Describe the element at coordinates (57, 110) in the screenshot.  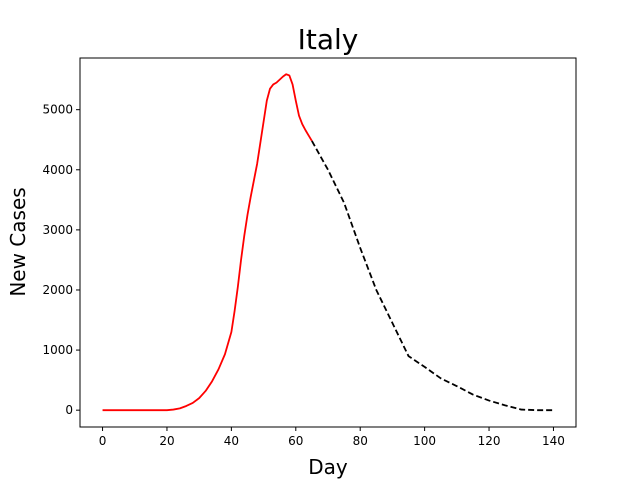
I see `y-tick-label: 5000` at that location.